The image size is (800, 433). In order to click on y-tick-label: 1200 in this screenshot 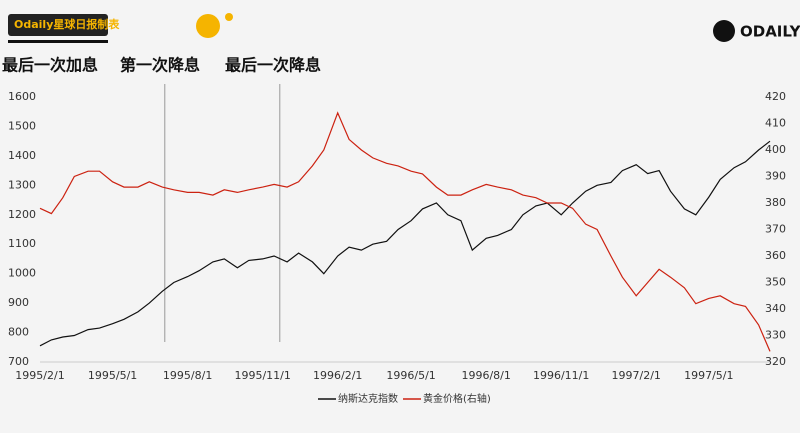, I will do `click(22, 214)`.